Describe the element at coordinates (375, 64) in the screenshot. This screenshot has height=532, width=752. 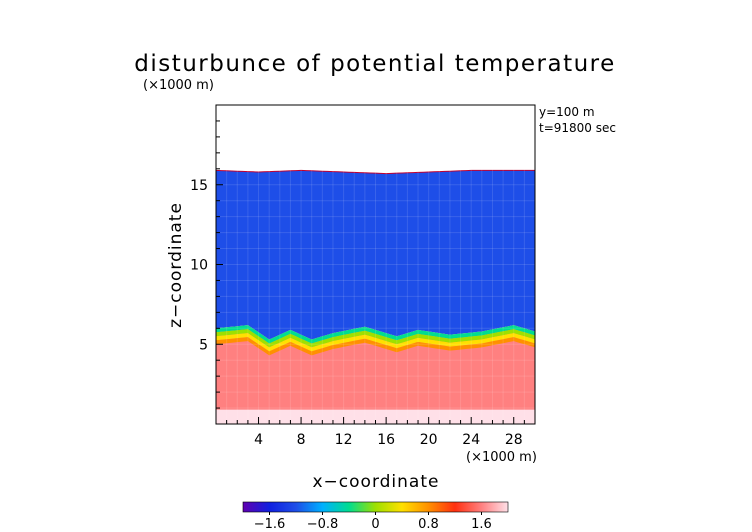
I see `chart-title: disturbunce of potential temperature` at that location.